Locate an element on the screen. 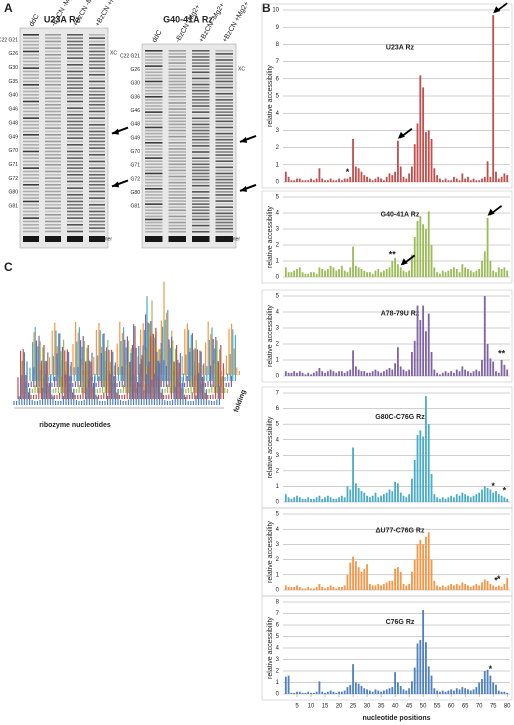 This screenshot has height=725, width=514. annotation: * is located at coordinates (505, 491).